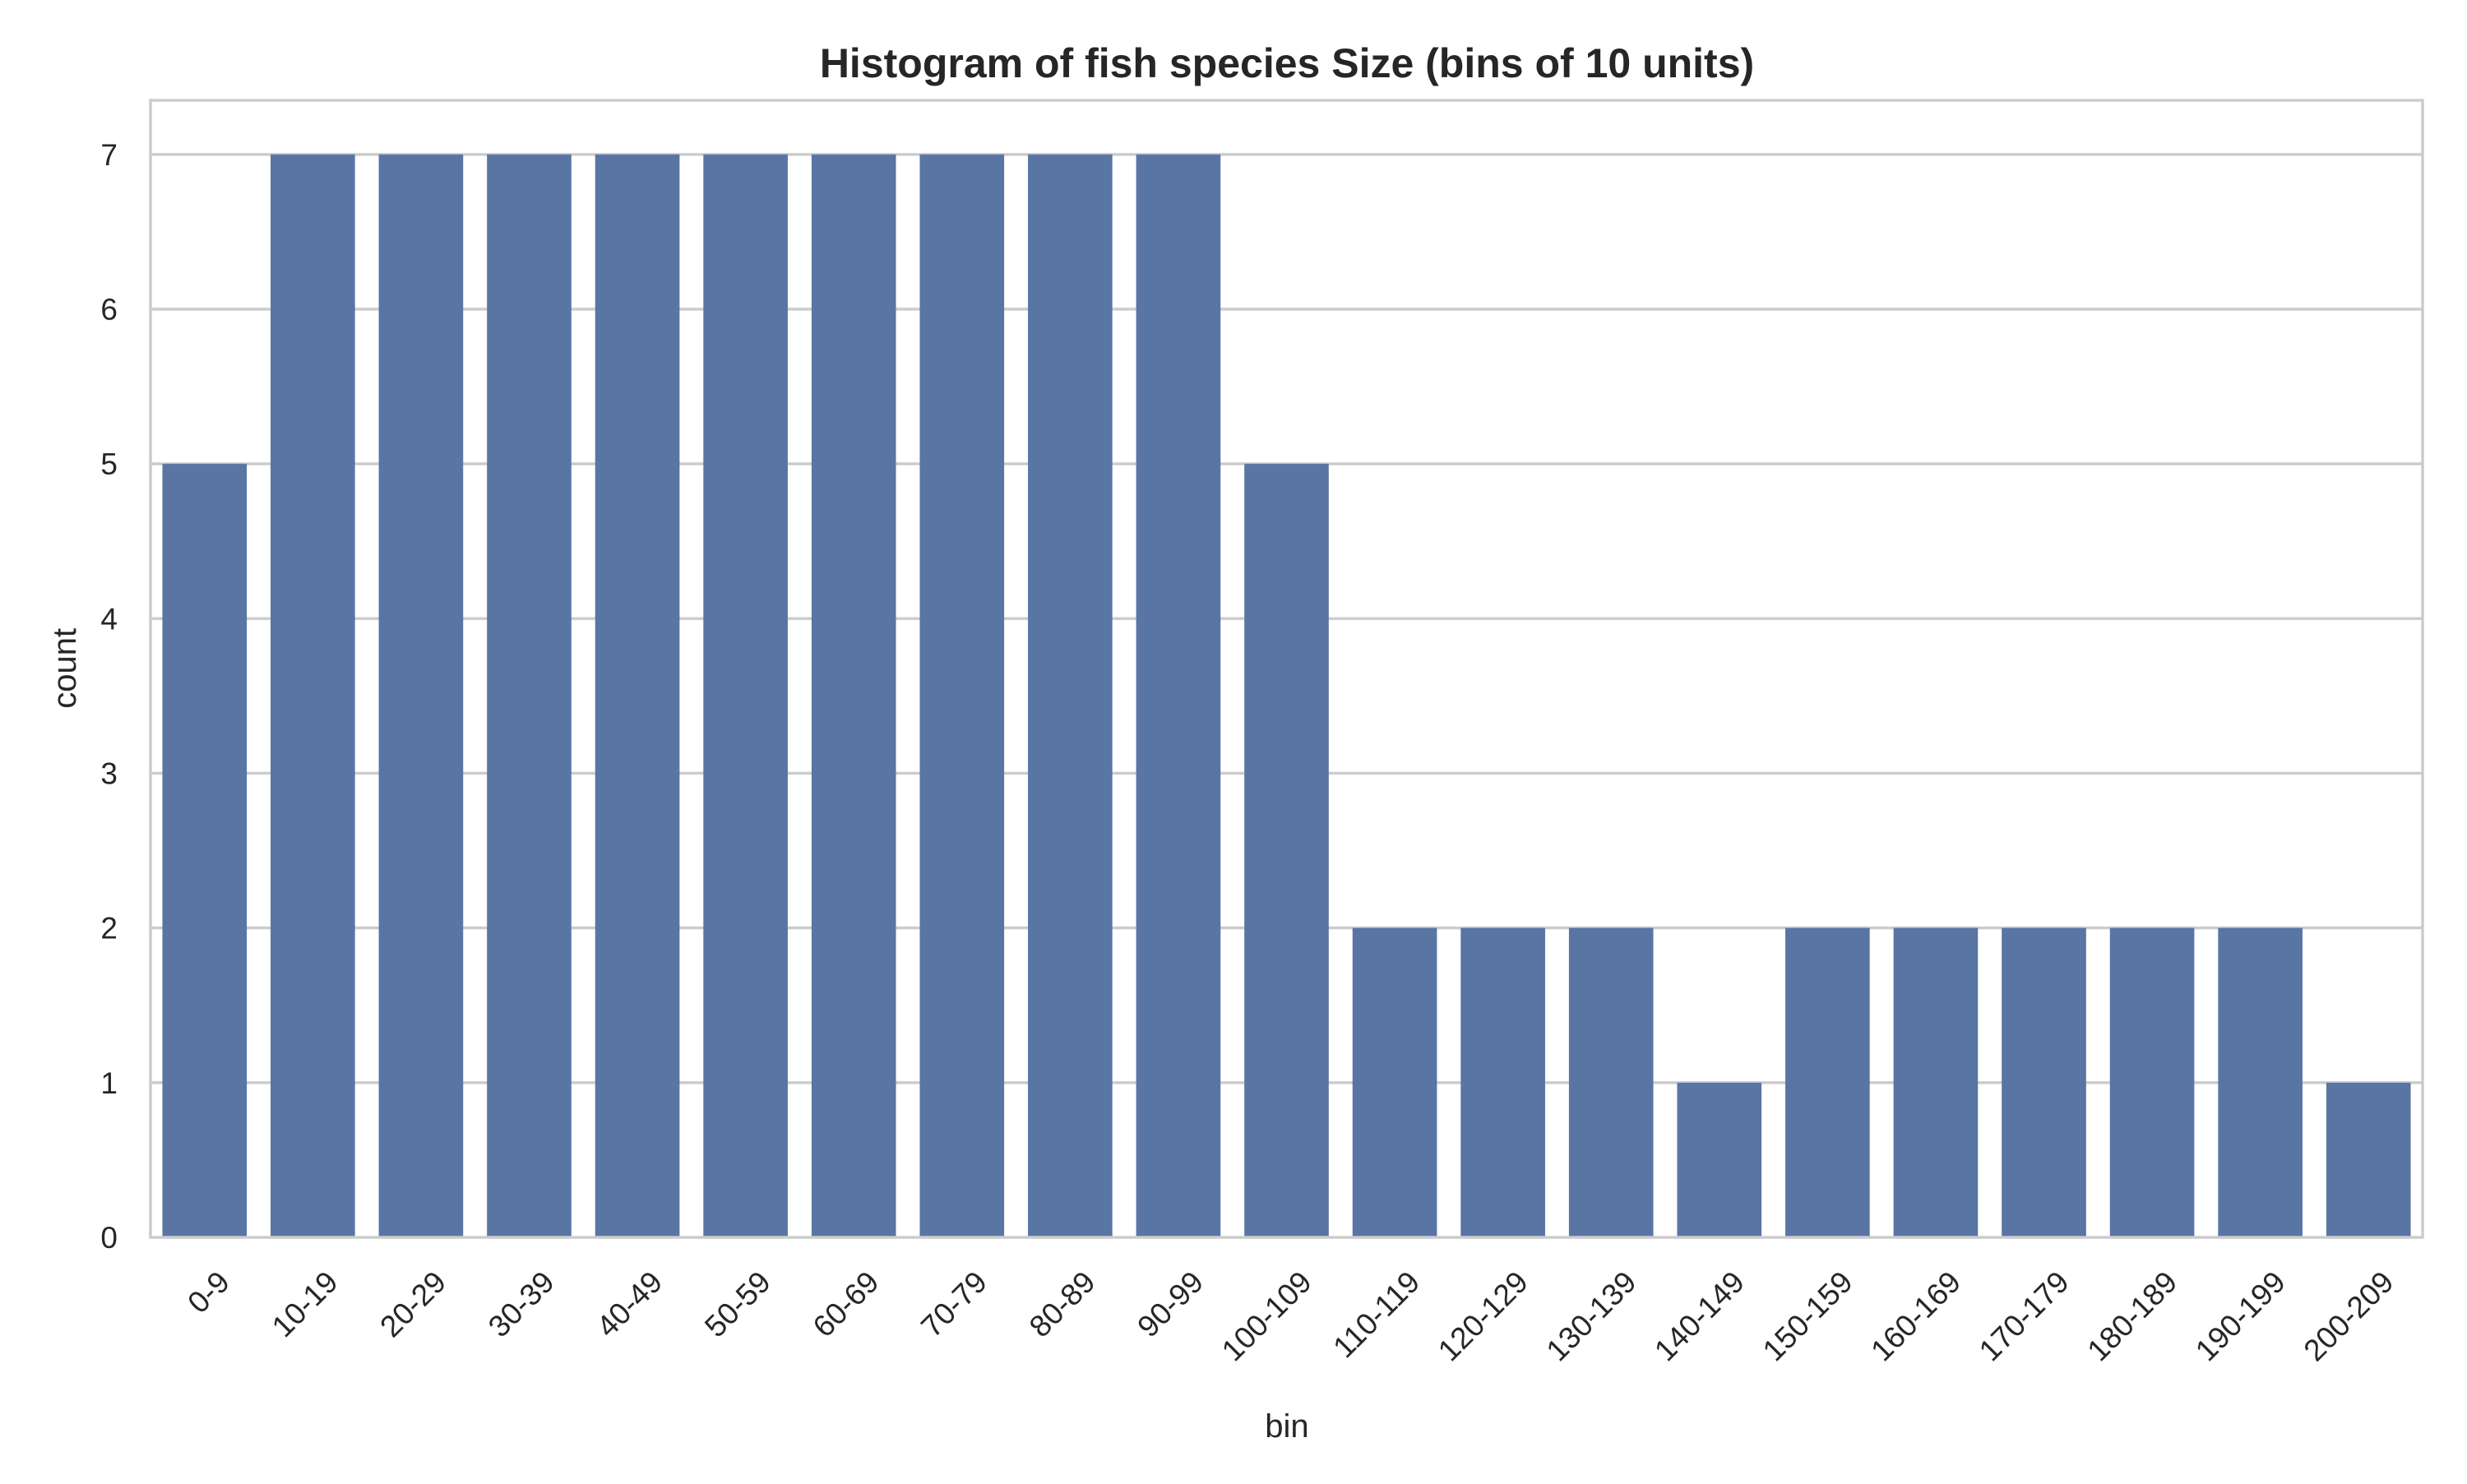 This screenshot has height=1484, width=2467. What do you see at coordinates (109, 1083) in the screenshot?
I see `y-tick-label: 1` at bounding box center [109, 1083].